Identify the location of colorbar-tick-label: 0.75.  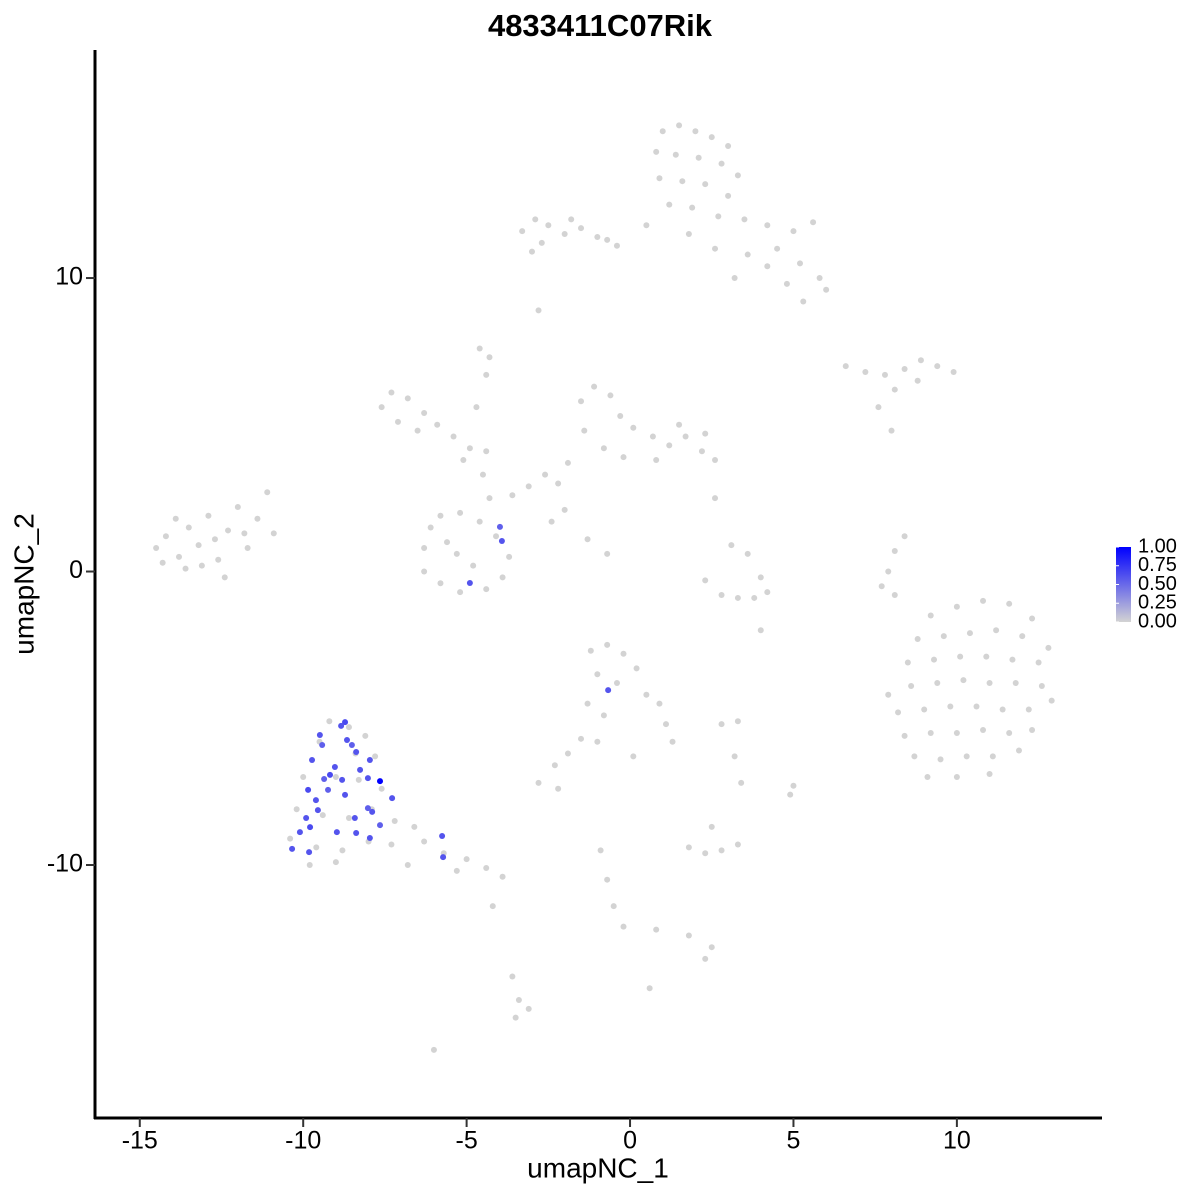
(1157, 565).